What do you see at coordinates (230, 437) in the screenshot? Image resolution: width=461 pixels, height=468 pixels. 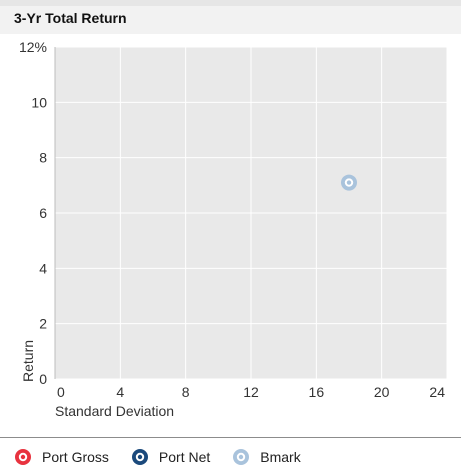 I see `legend-divider` at bounding box center [230, 437].